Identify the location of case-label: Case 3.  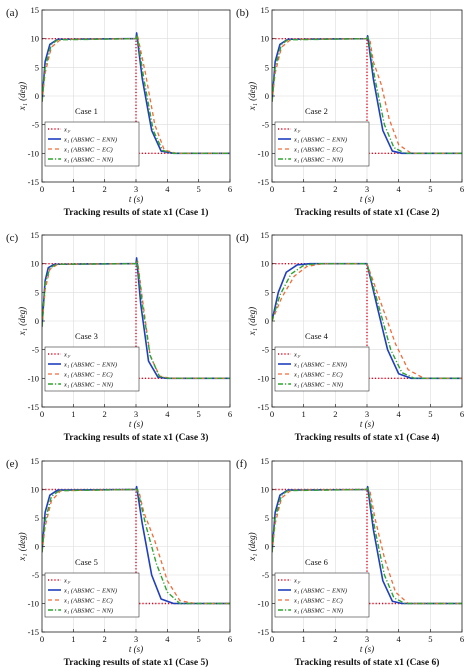
(86, 336).